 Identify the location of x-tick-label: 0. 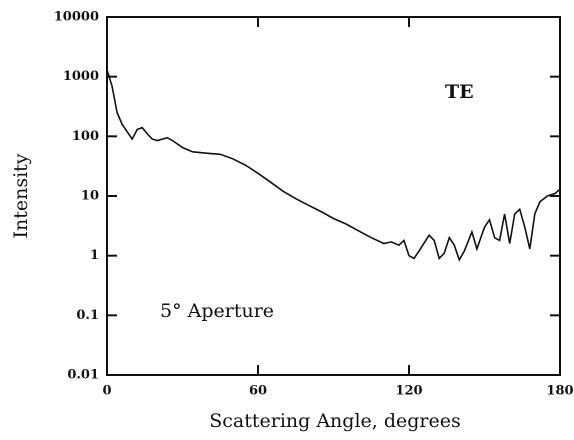
(106, 391).